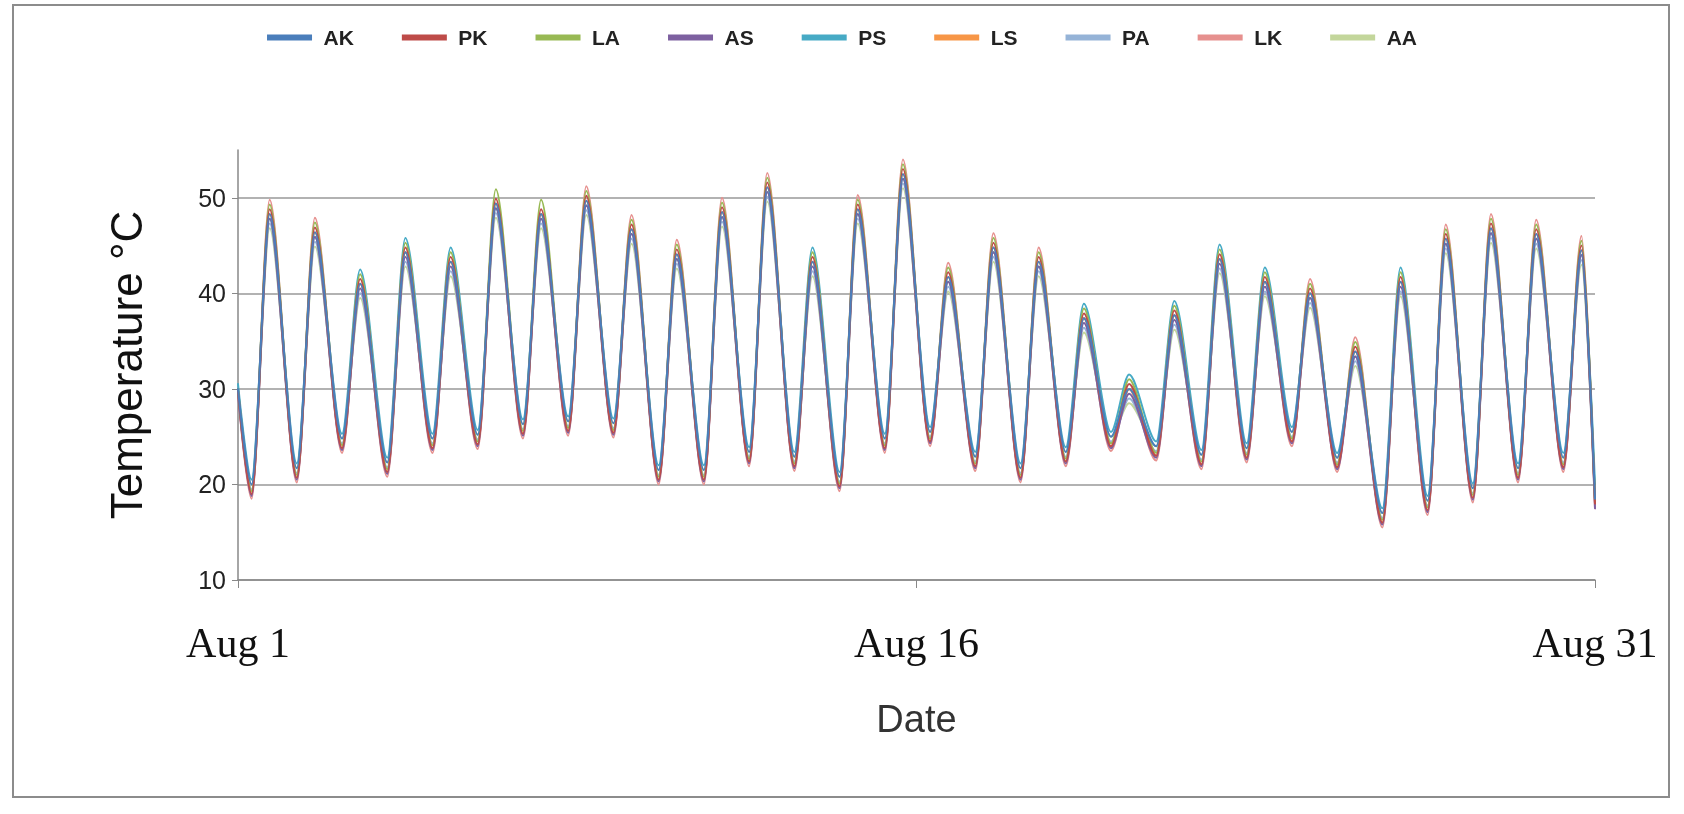 The height and width of the screenshot is (814, 1684). I want to click on x-tick-label: Aug 31, so click(1595, 643).